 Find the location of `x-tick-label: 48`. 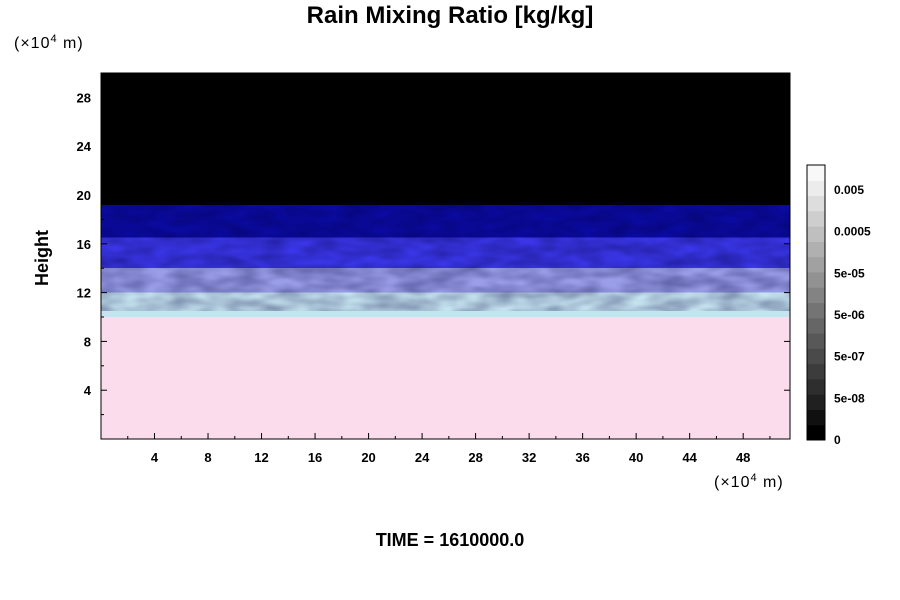

x-tick-label: 48 is located at coordinates (743, 457).